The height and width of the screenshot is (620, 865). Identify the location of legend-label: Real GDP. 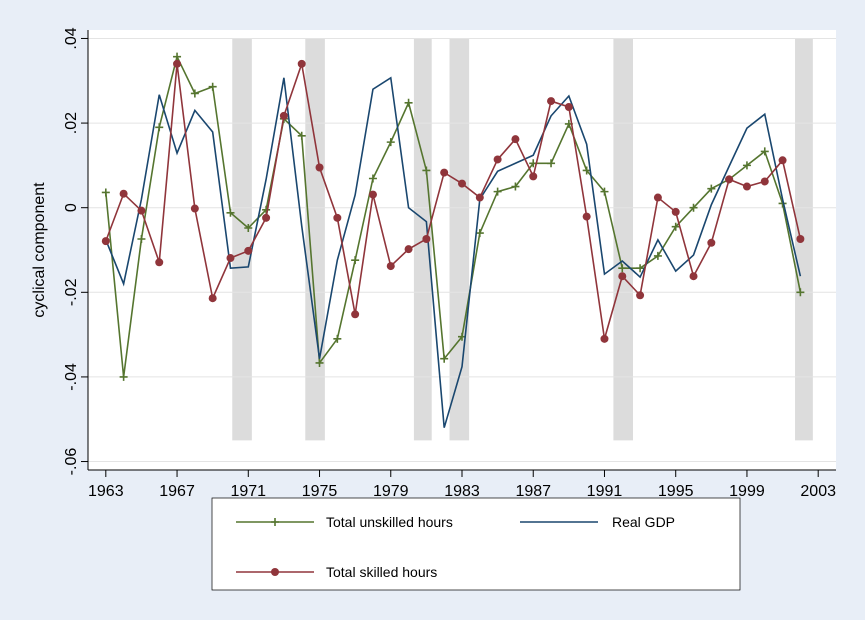
(643, 522).